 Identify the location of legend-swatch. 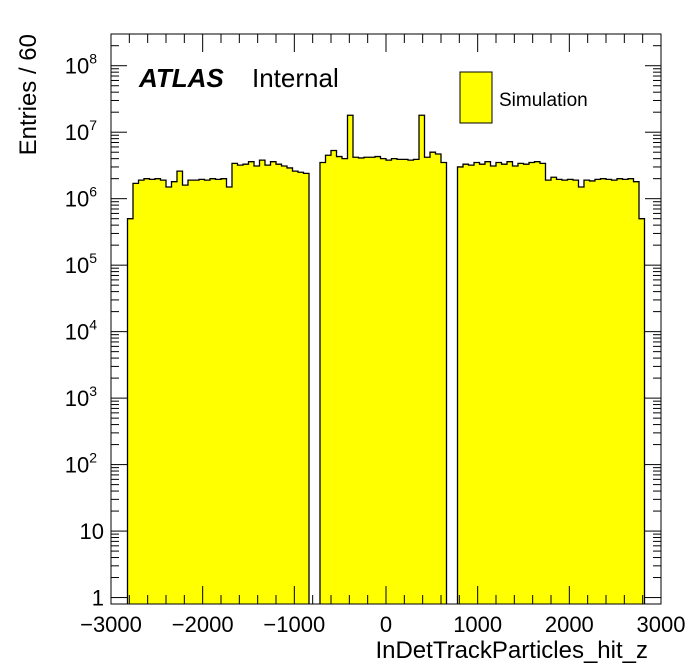
(476, 97).